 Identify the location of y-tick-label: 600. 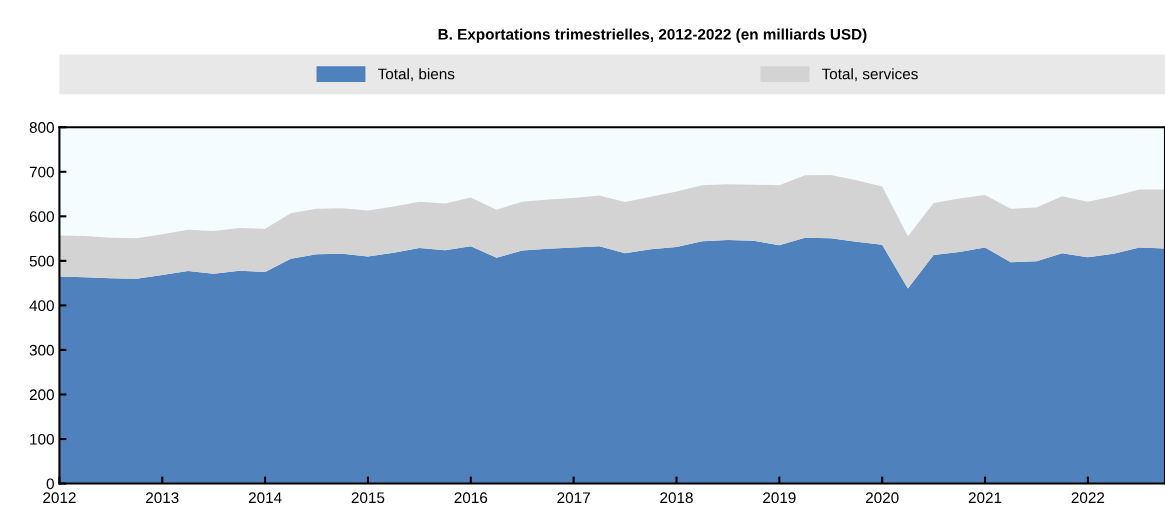
(41, 217).